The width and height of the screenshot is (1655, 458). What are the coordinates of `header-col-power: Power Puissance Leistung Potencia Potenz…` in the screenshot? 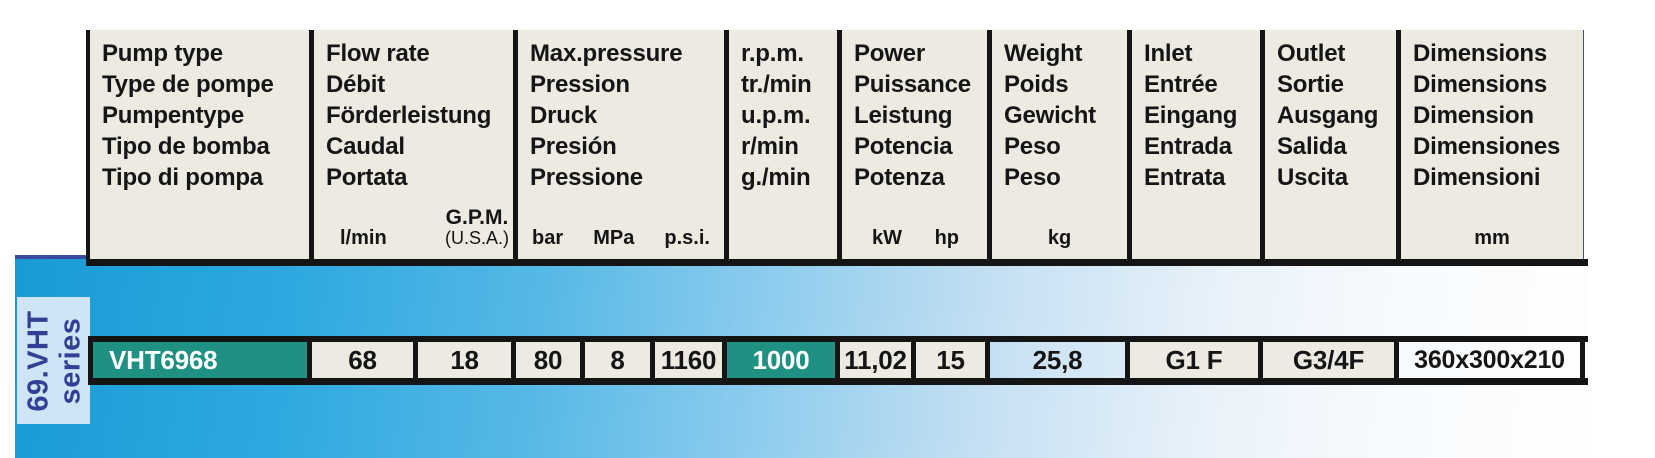 It's located at (917, 144).